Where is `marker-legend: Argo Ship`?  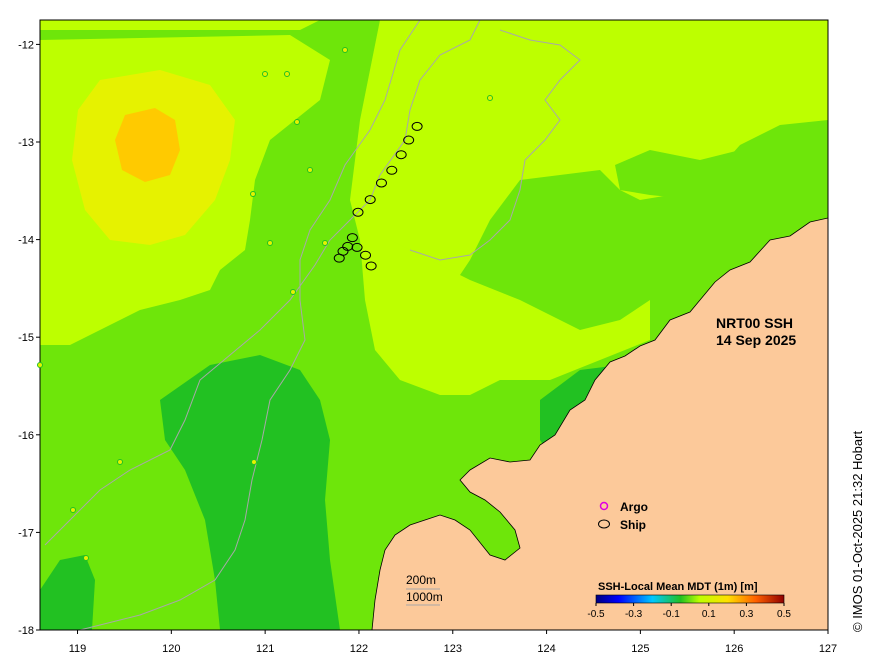 marker-legend: Argo Ship is located at coordinates (623, 516).